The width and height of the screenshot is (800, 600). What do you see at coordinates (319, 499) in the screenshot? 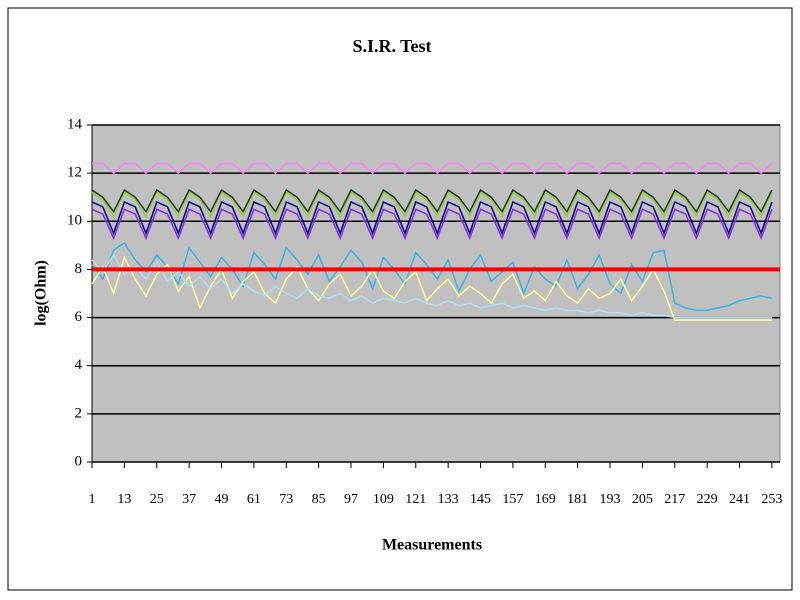
I see `x-tick-label: 85` at bounding box center [319, 499].